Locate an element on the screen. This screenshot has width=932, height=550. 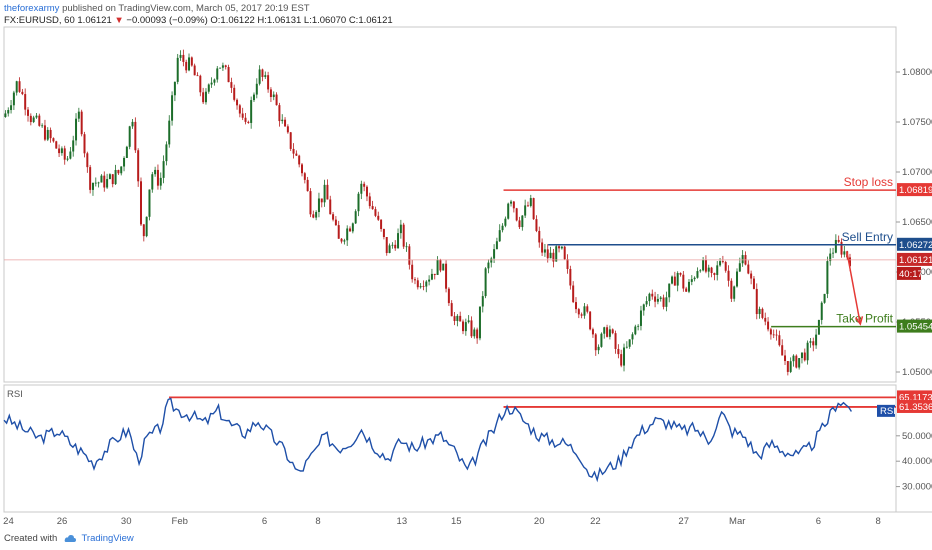
time-tick-label: 27 is located at coordinates (683, 521).